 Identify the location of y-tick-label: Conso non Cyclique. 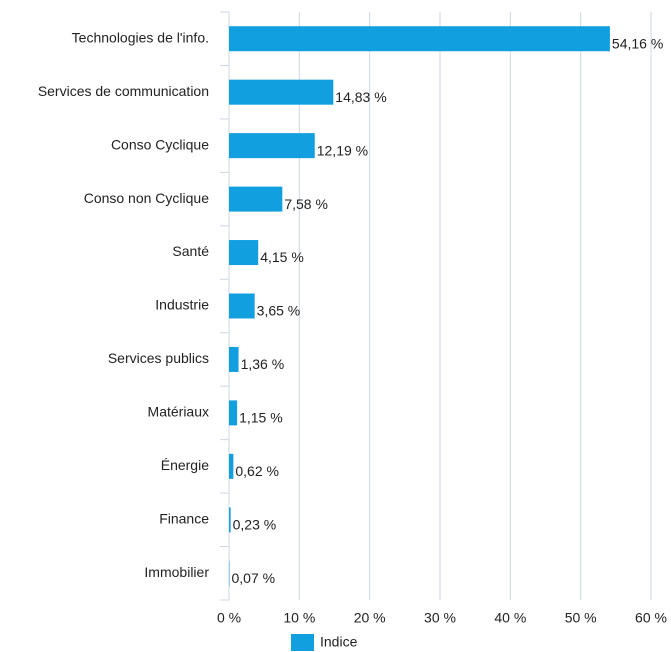
(147, 198).